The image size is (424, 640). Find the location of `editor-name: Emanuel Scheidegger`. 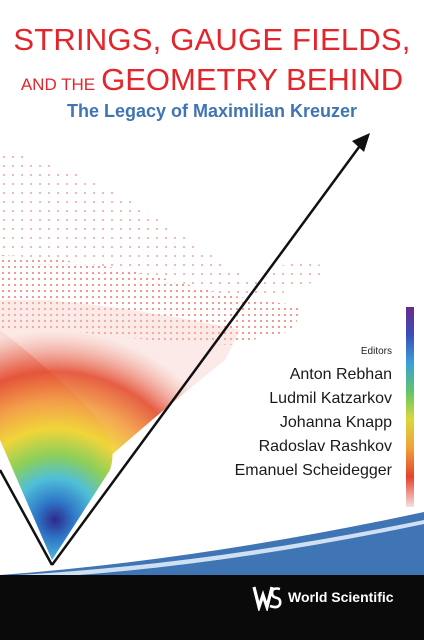

editor-name: Emanuel Scheidegger is located at coordinates (313, 470).